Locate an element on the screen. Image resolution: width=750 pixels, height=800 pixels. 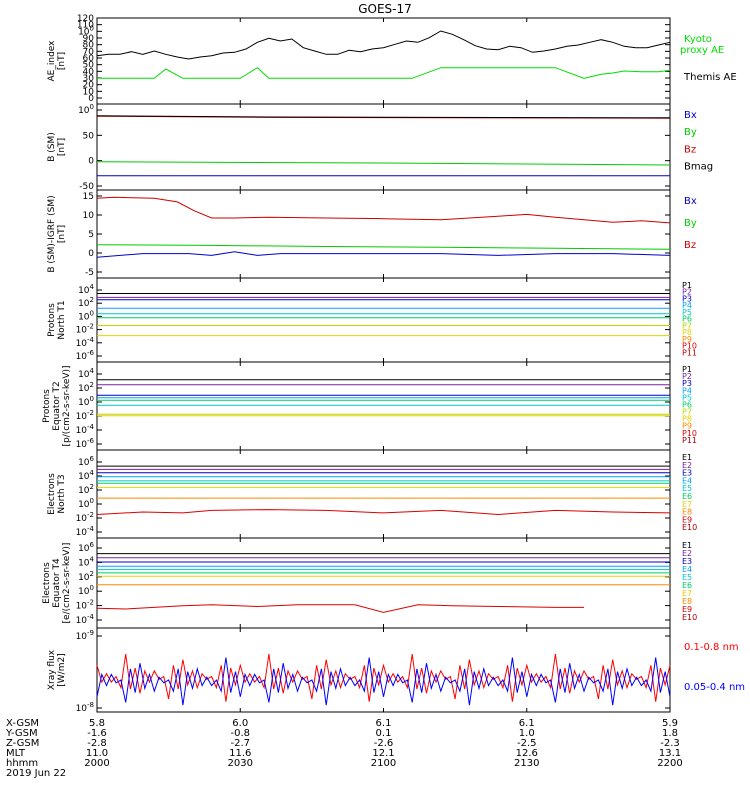
y-tick-label: 40 is located at coordinates (89, 72).